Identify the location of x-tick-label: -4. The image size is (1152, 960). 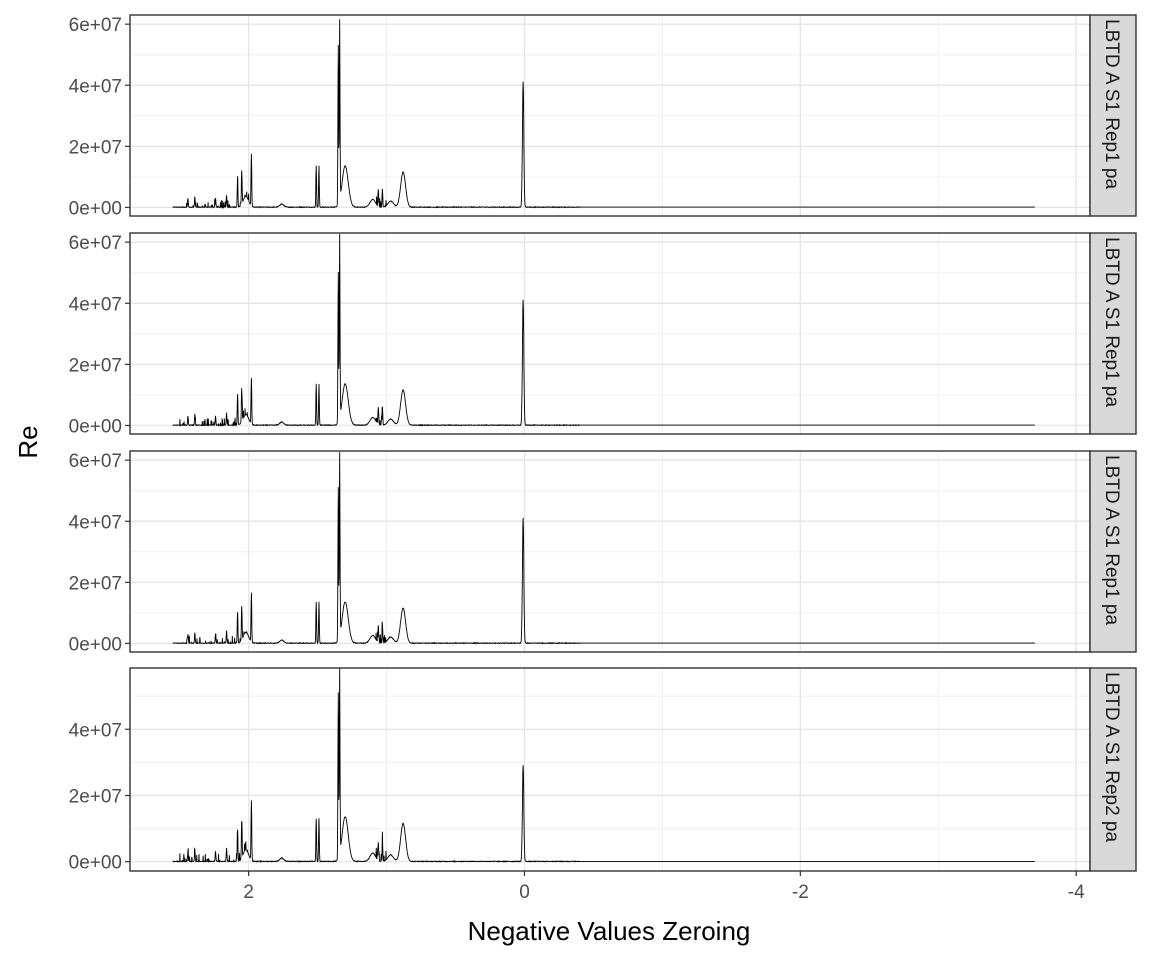
(1076, 892).